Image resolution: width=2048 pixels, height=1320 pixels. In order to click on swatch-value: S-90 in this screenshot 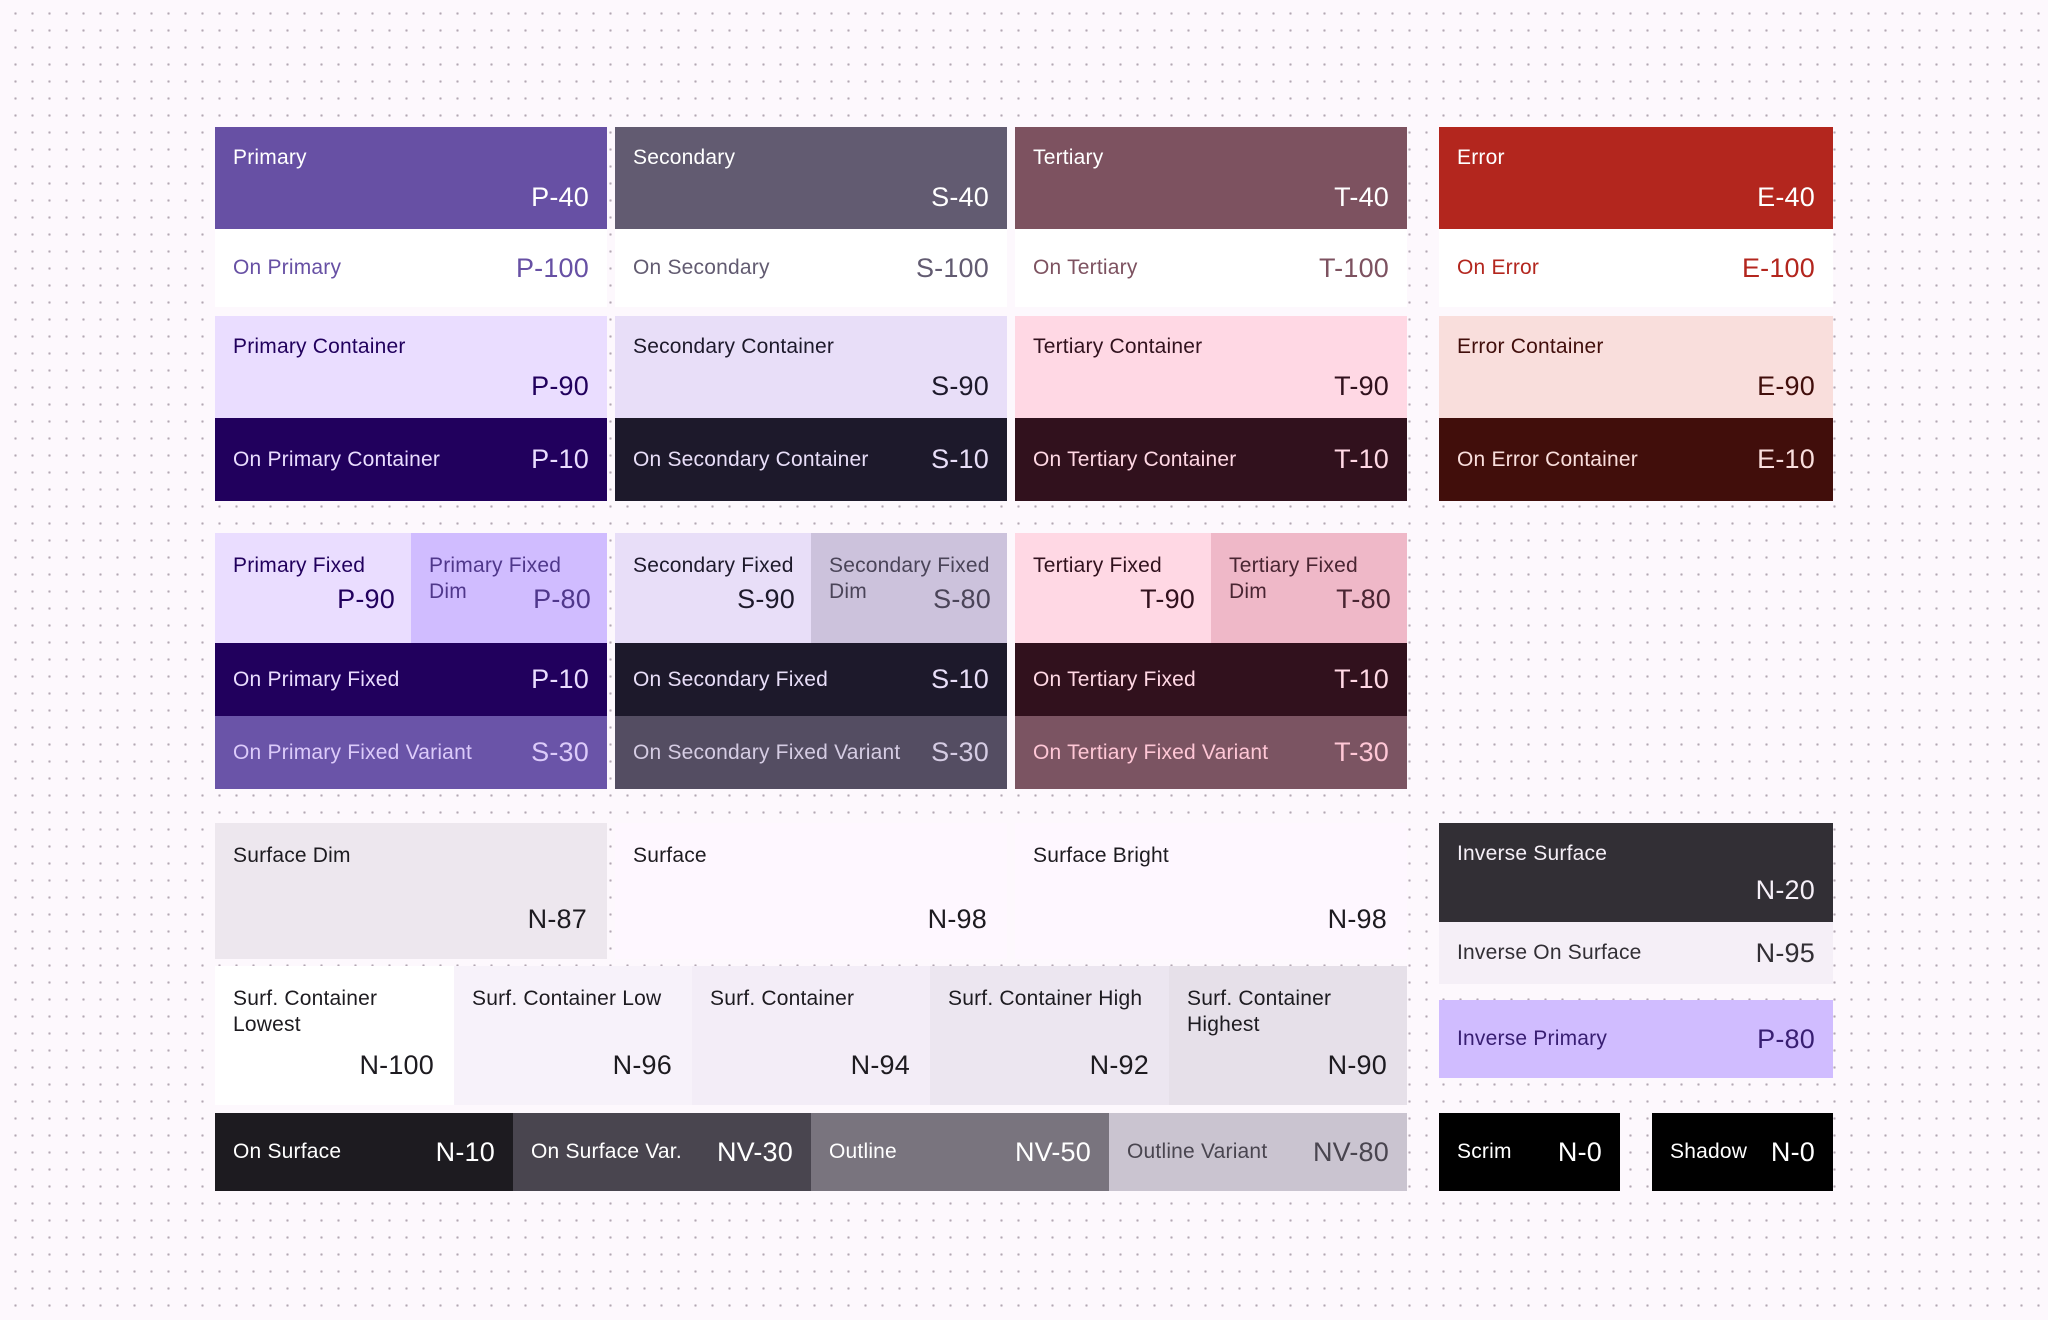, I will do `click(766, 599)`.